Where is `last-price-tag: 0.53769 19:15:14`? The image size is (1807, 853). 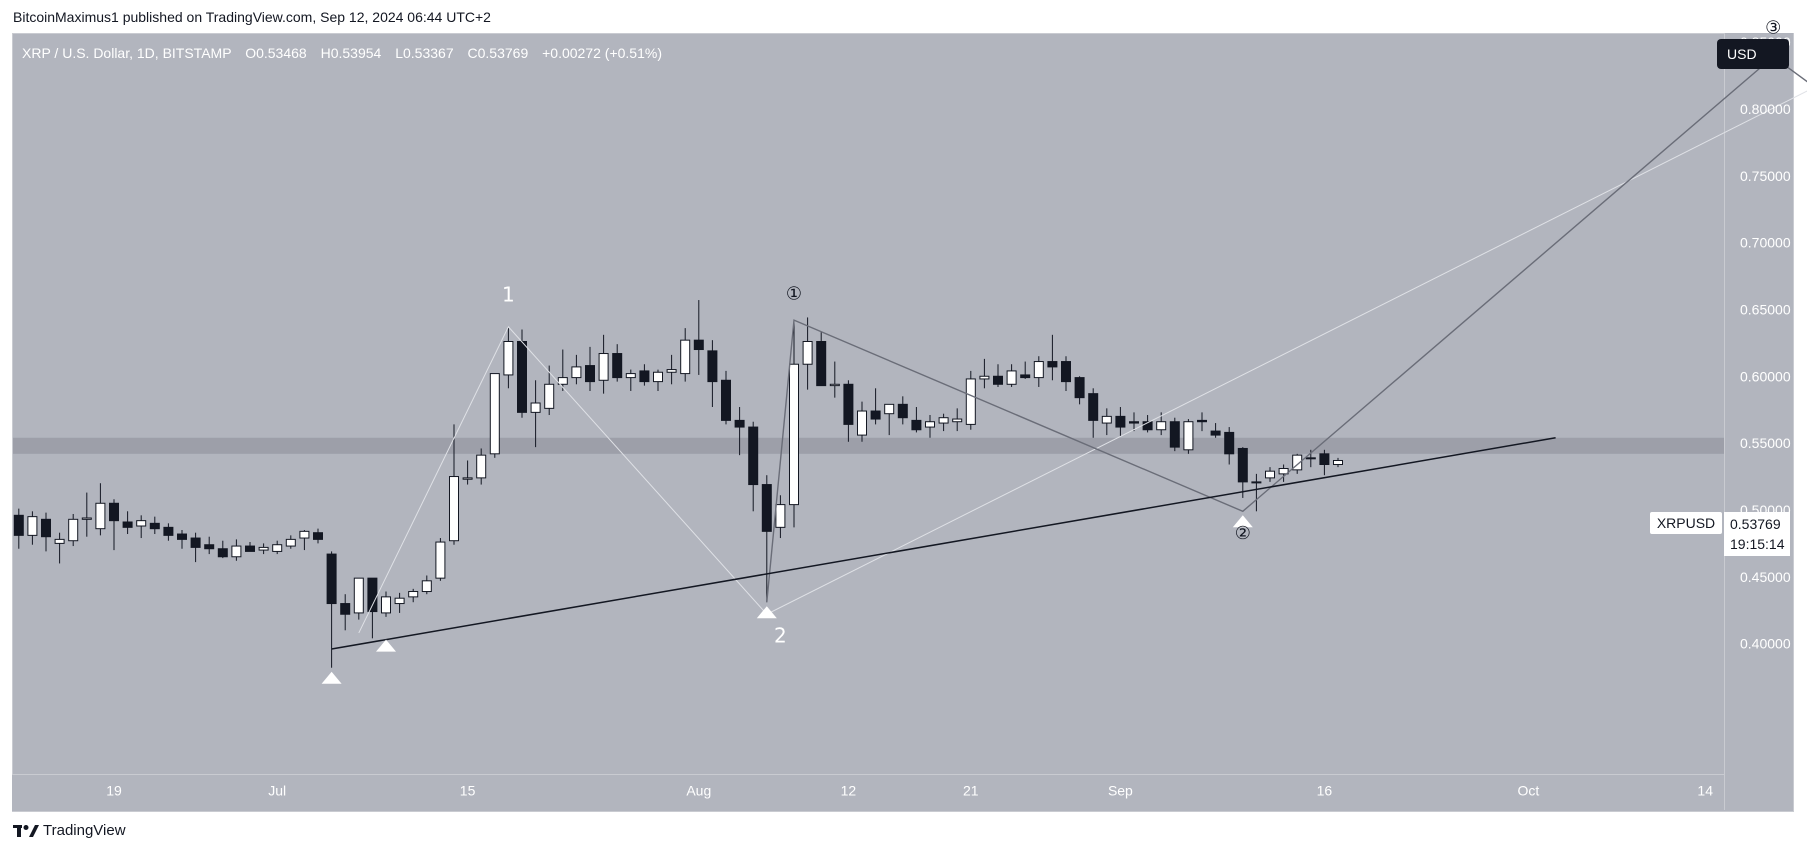 last-price-tag: 0.53769 19:15:14 is located at coordinates (1757, 534).